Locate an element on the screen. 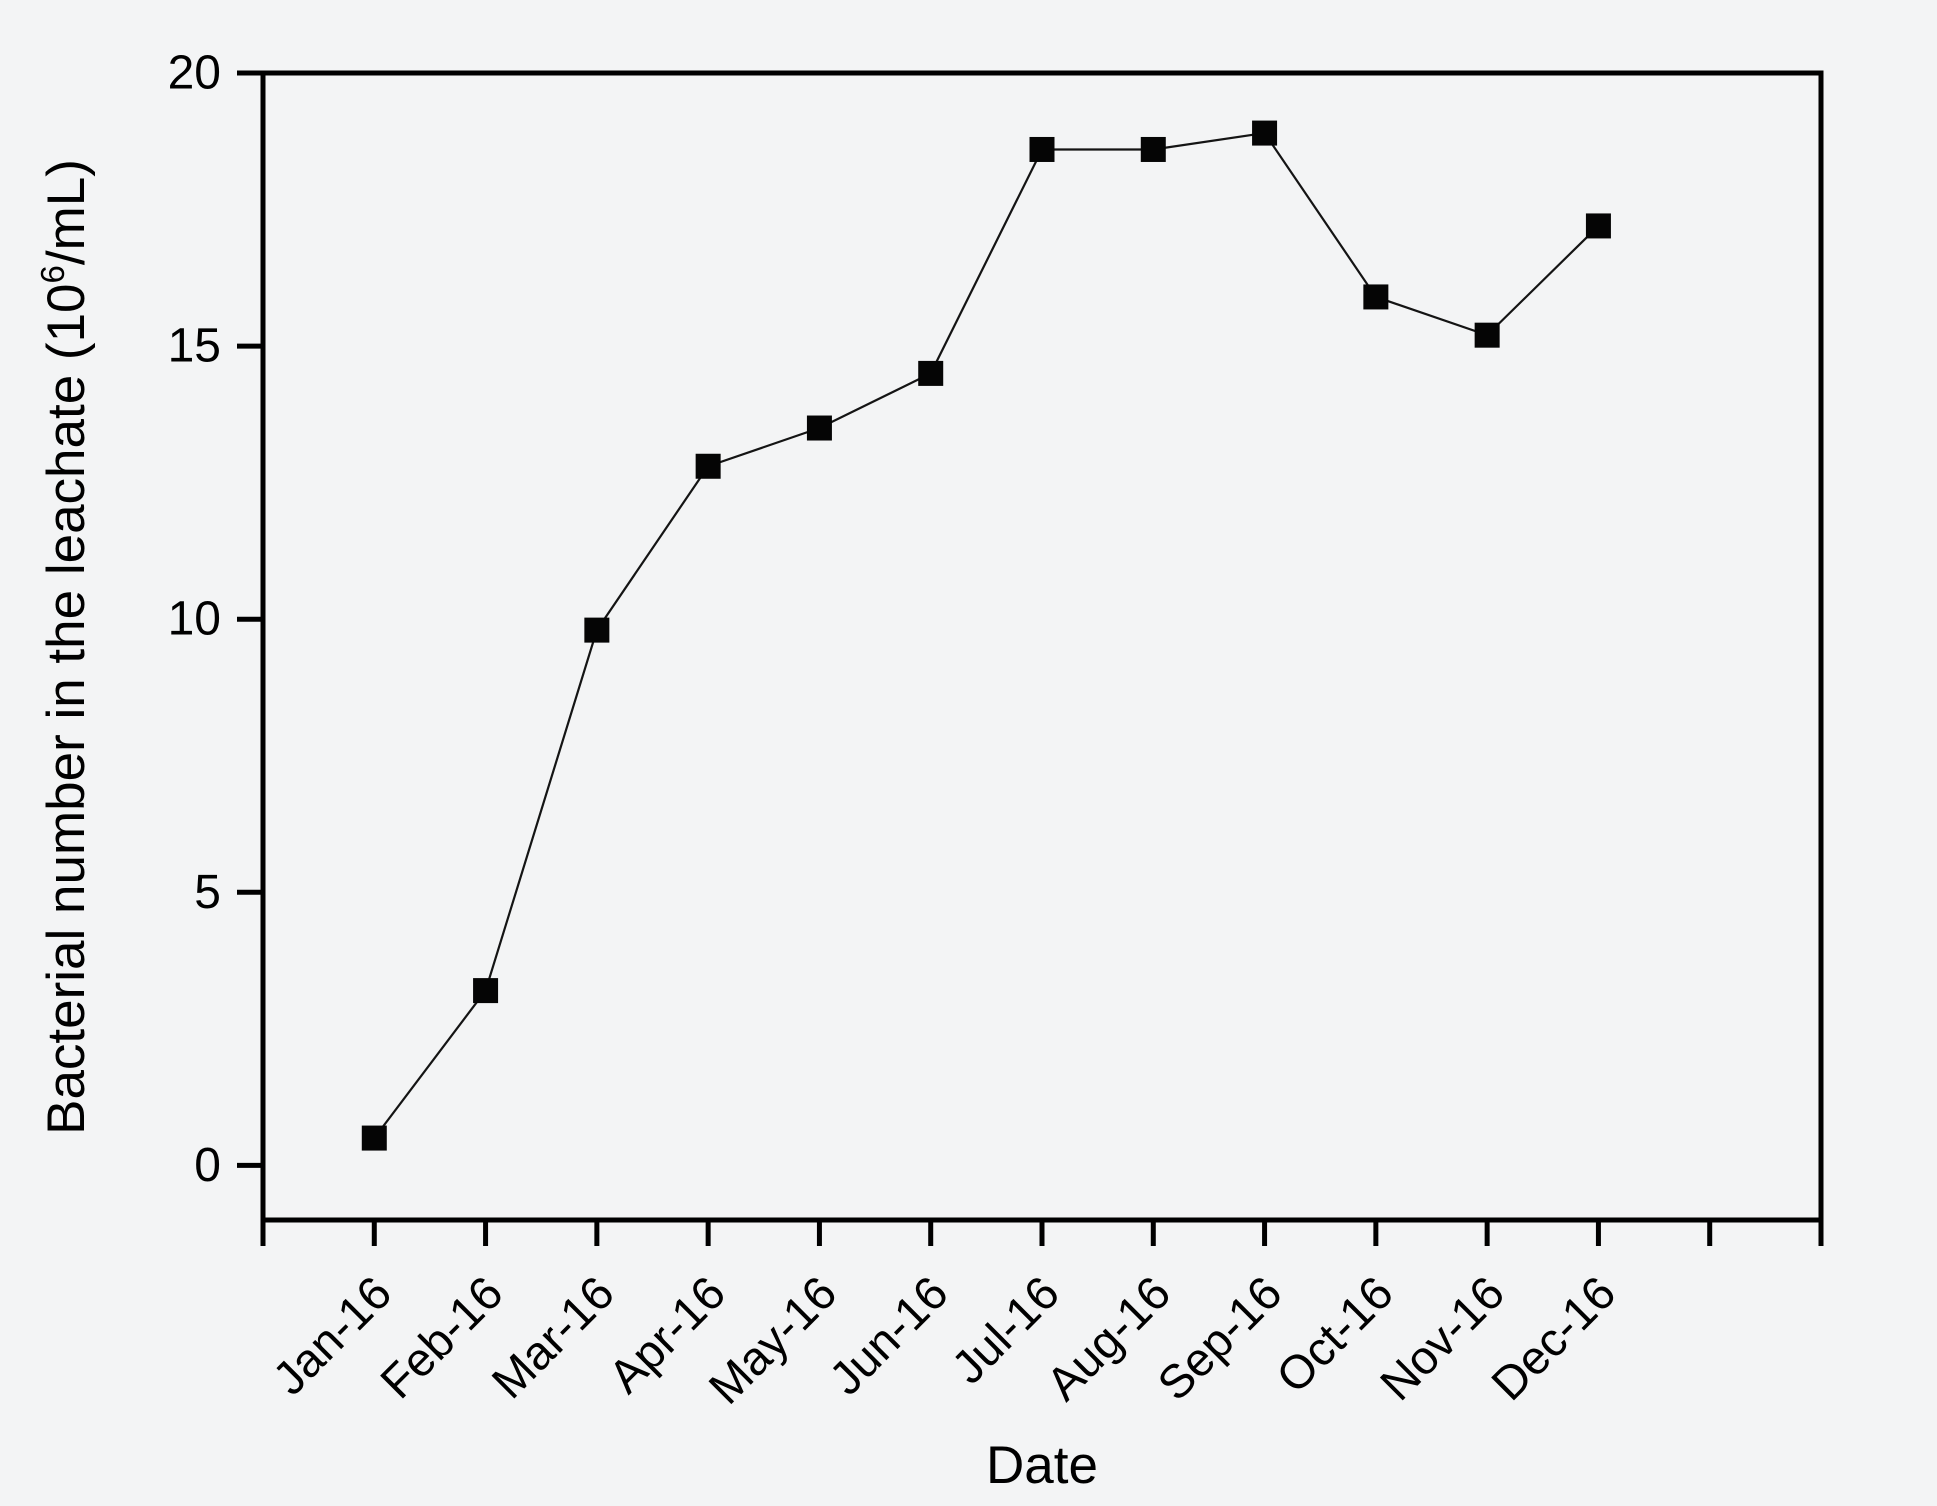 This screenshot has height=1506, width=1937. x-tick-label: Jun-16 is located at coordinates (888, 1335).